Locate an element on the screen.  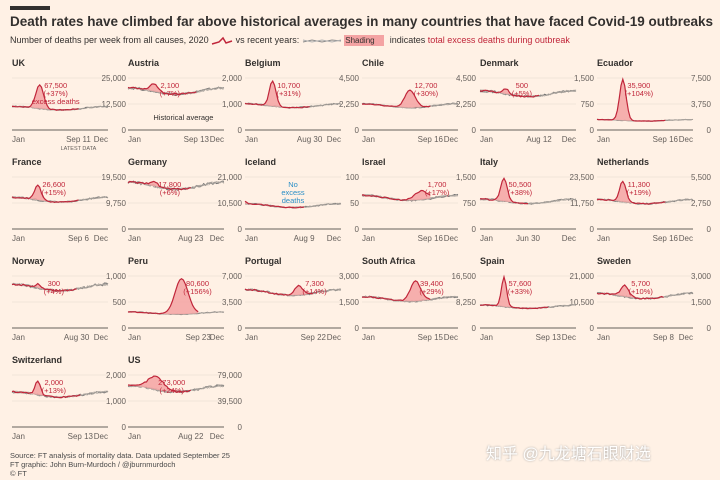
excess-percent: excess is located at coordinates (293, 192).